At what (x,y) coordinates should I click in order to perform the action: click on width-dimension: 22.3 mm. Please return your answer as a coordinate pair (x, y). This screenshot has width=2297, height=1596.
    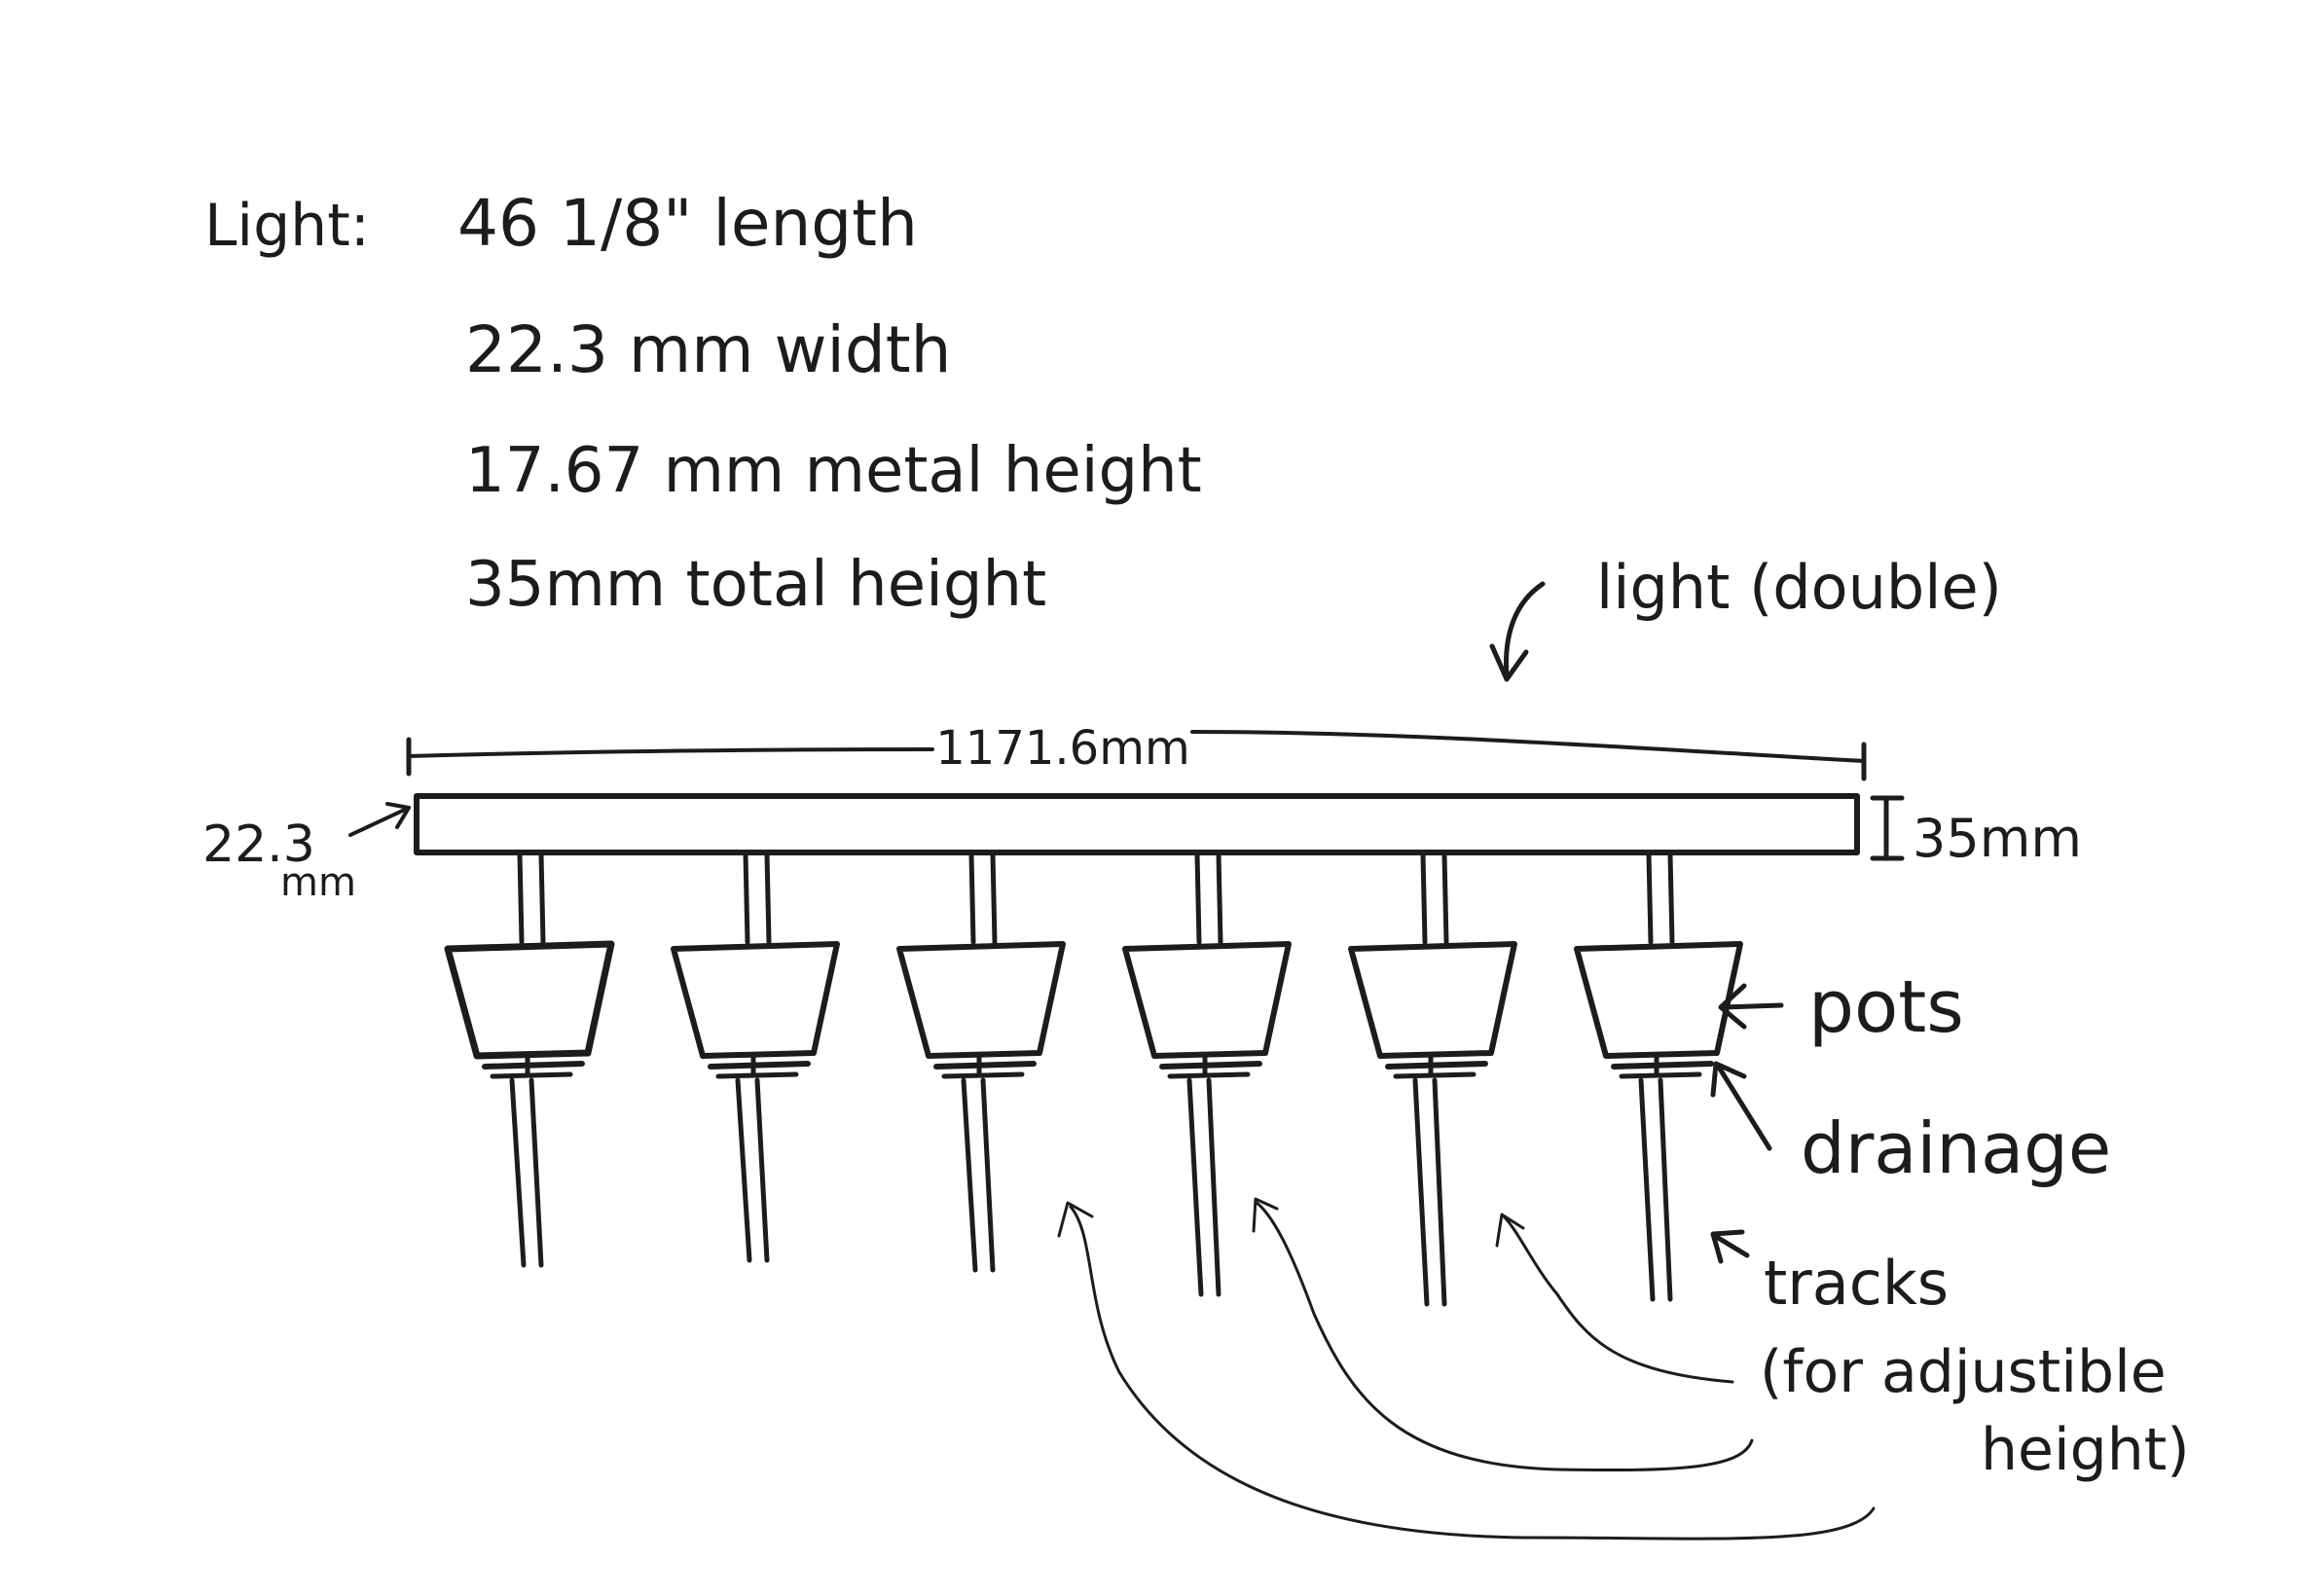
    Looking at the image, I should click on (306, 853).